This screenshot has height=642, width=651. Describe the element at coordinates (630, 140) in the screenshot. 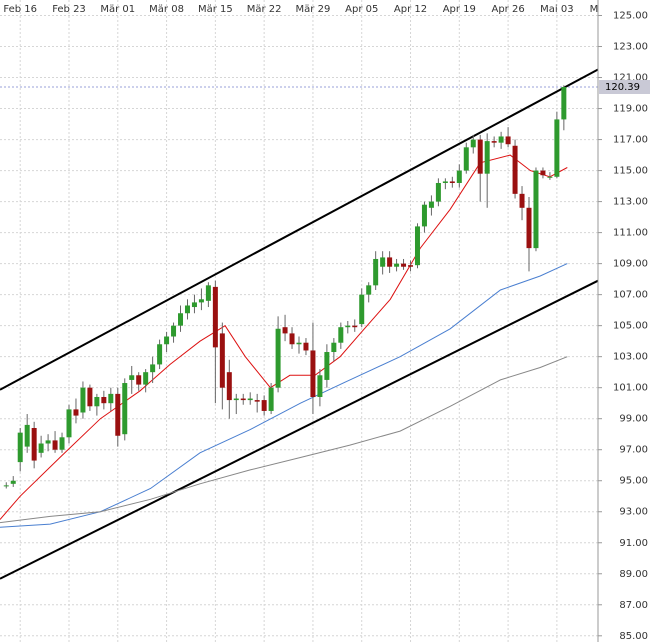

I see `y-tick-label: 117.00` at that location.